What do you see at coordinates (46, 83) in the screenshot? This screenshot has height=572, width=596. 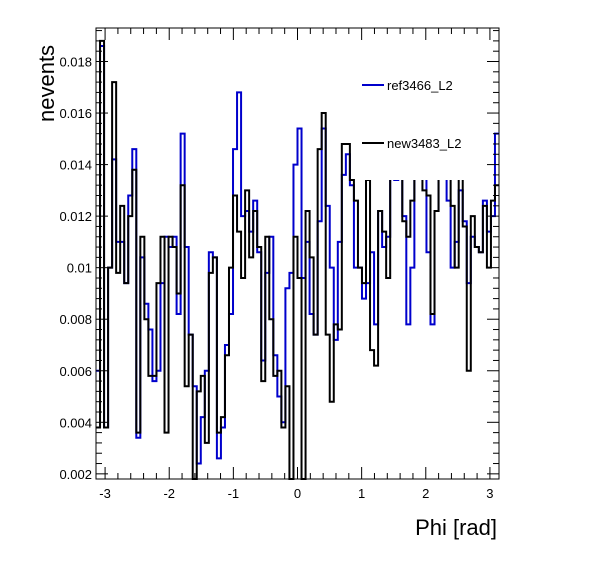 I see `y-axis-title: nevents` at bounding box center [46, 83].